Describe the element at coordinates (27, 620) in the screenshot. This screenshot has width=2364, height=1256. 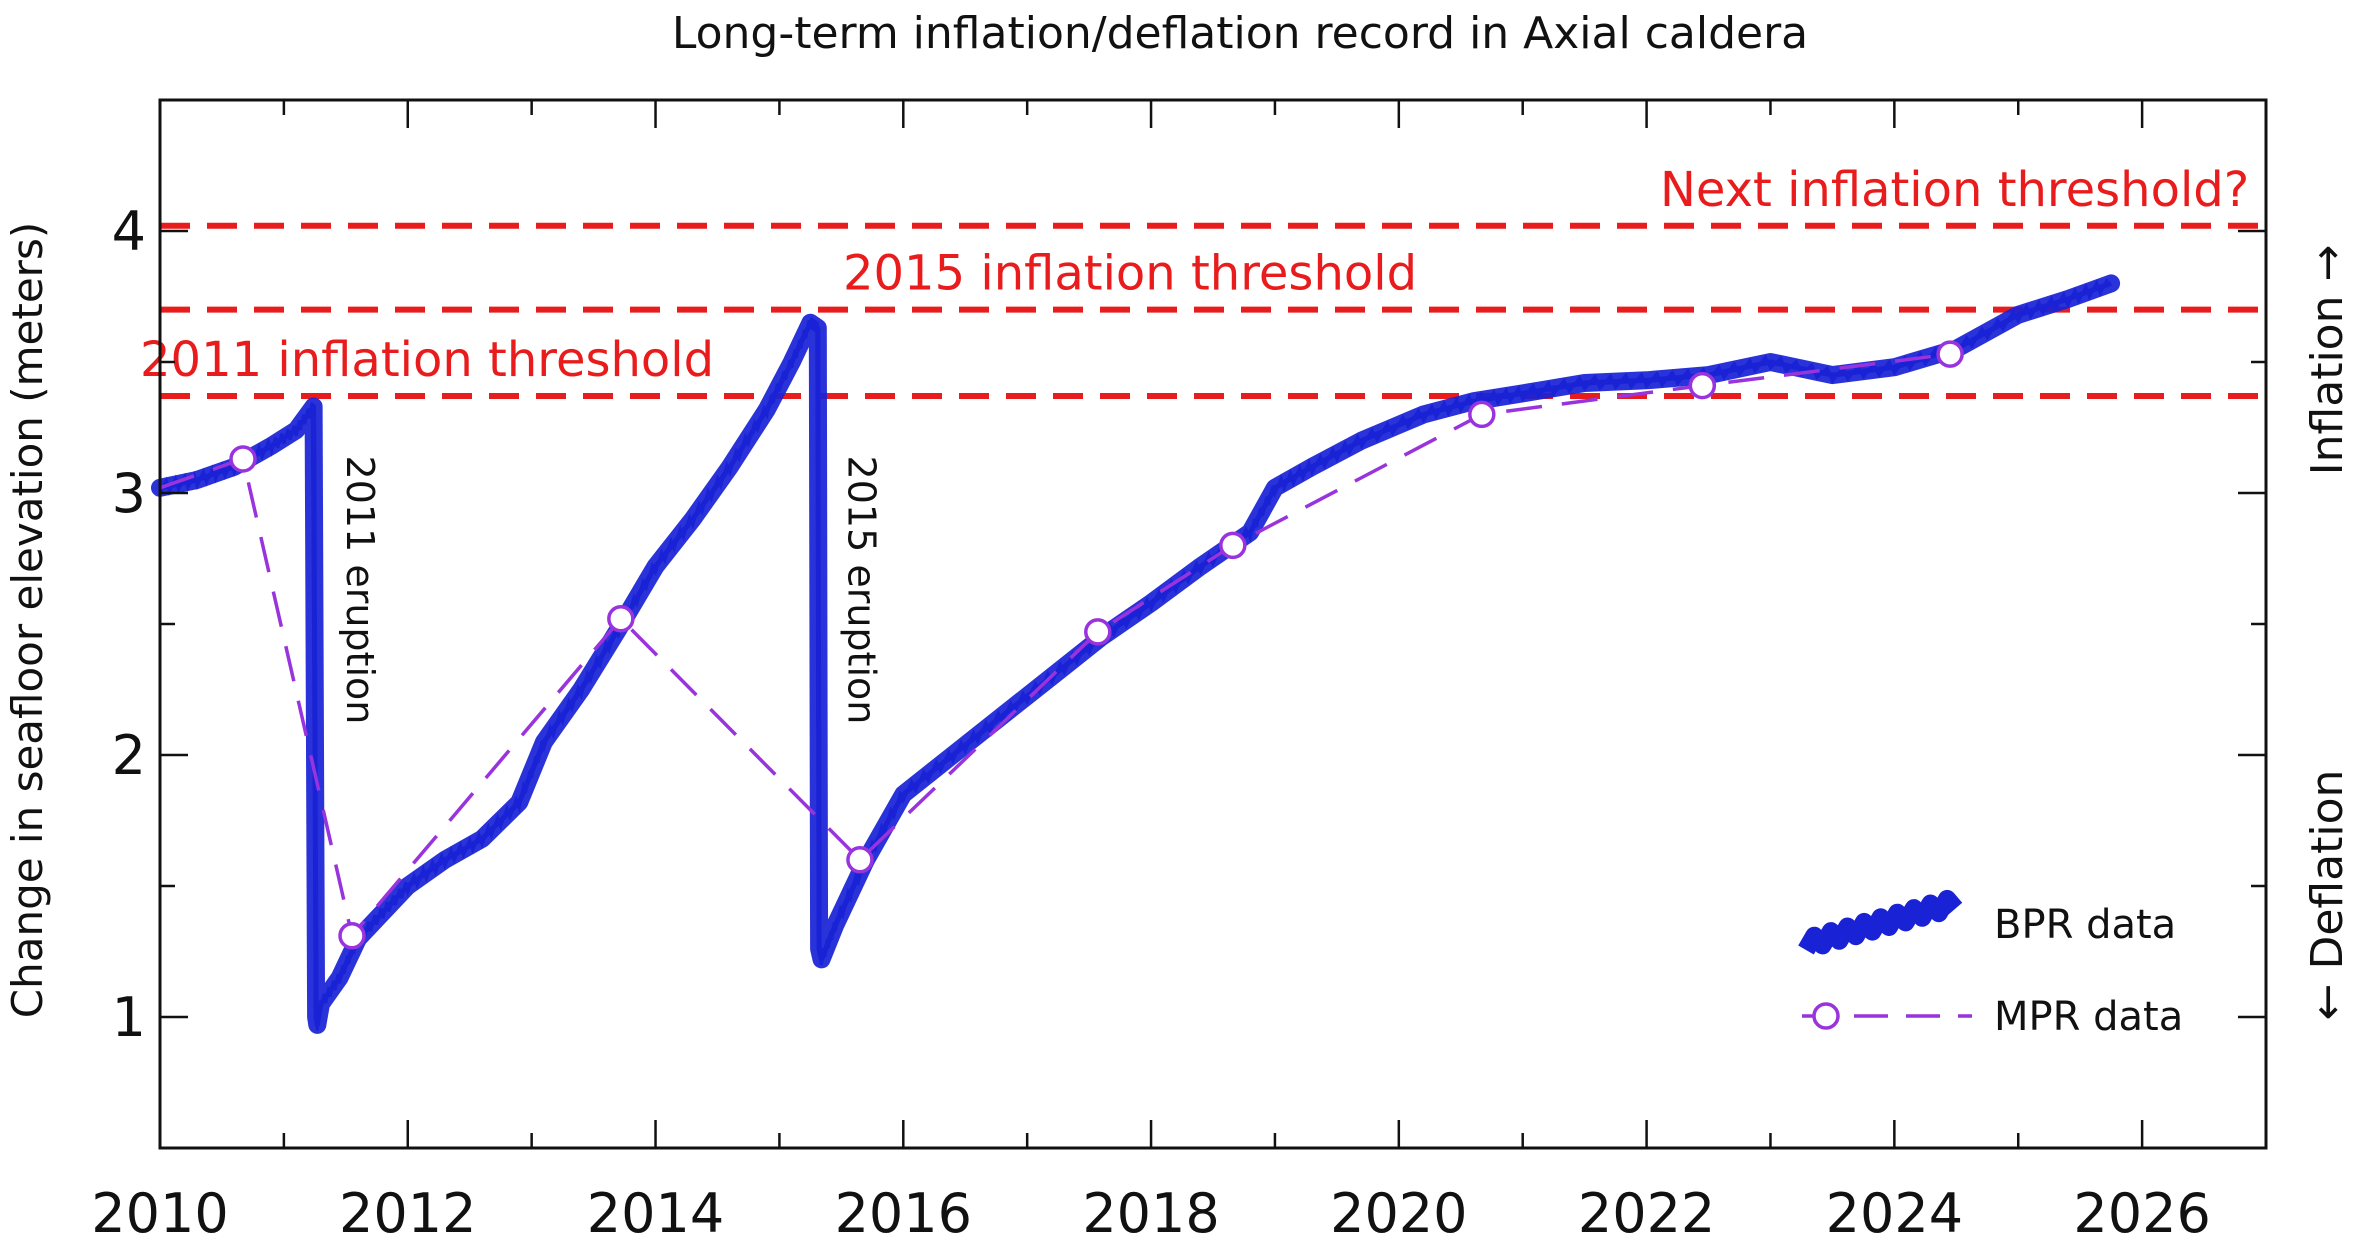
I see `y-axis-label: Change in seafloor elevation (meters)` at that location.